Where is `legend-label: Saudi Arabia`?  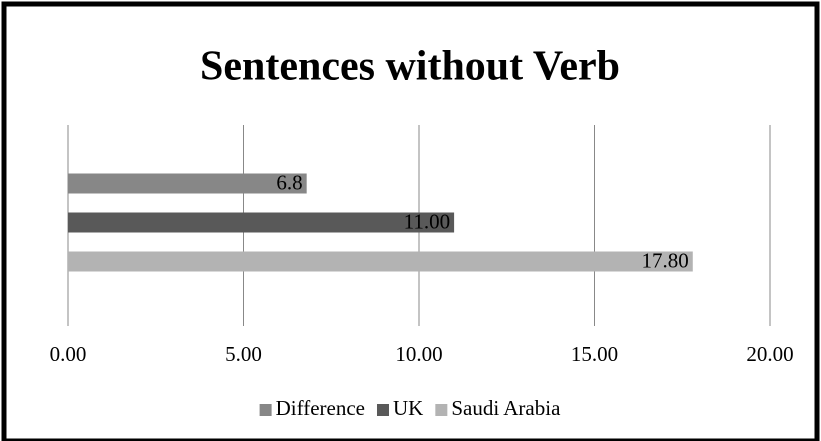
legend-label: Saudi Arabia is located at coordinates (506, 408).